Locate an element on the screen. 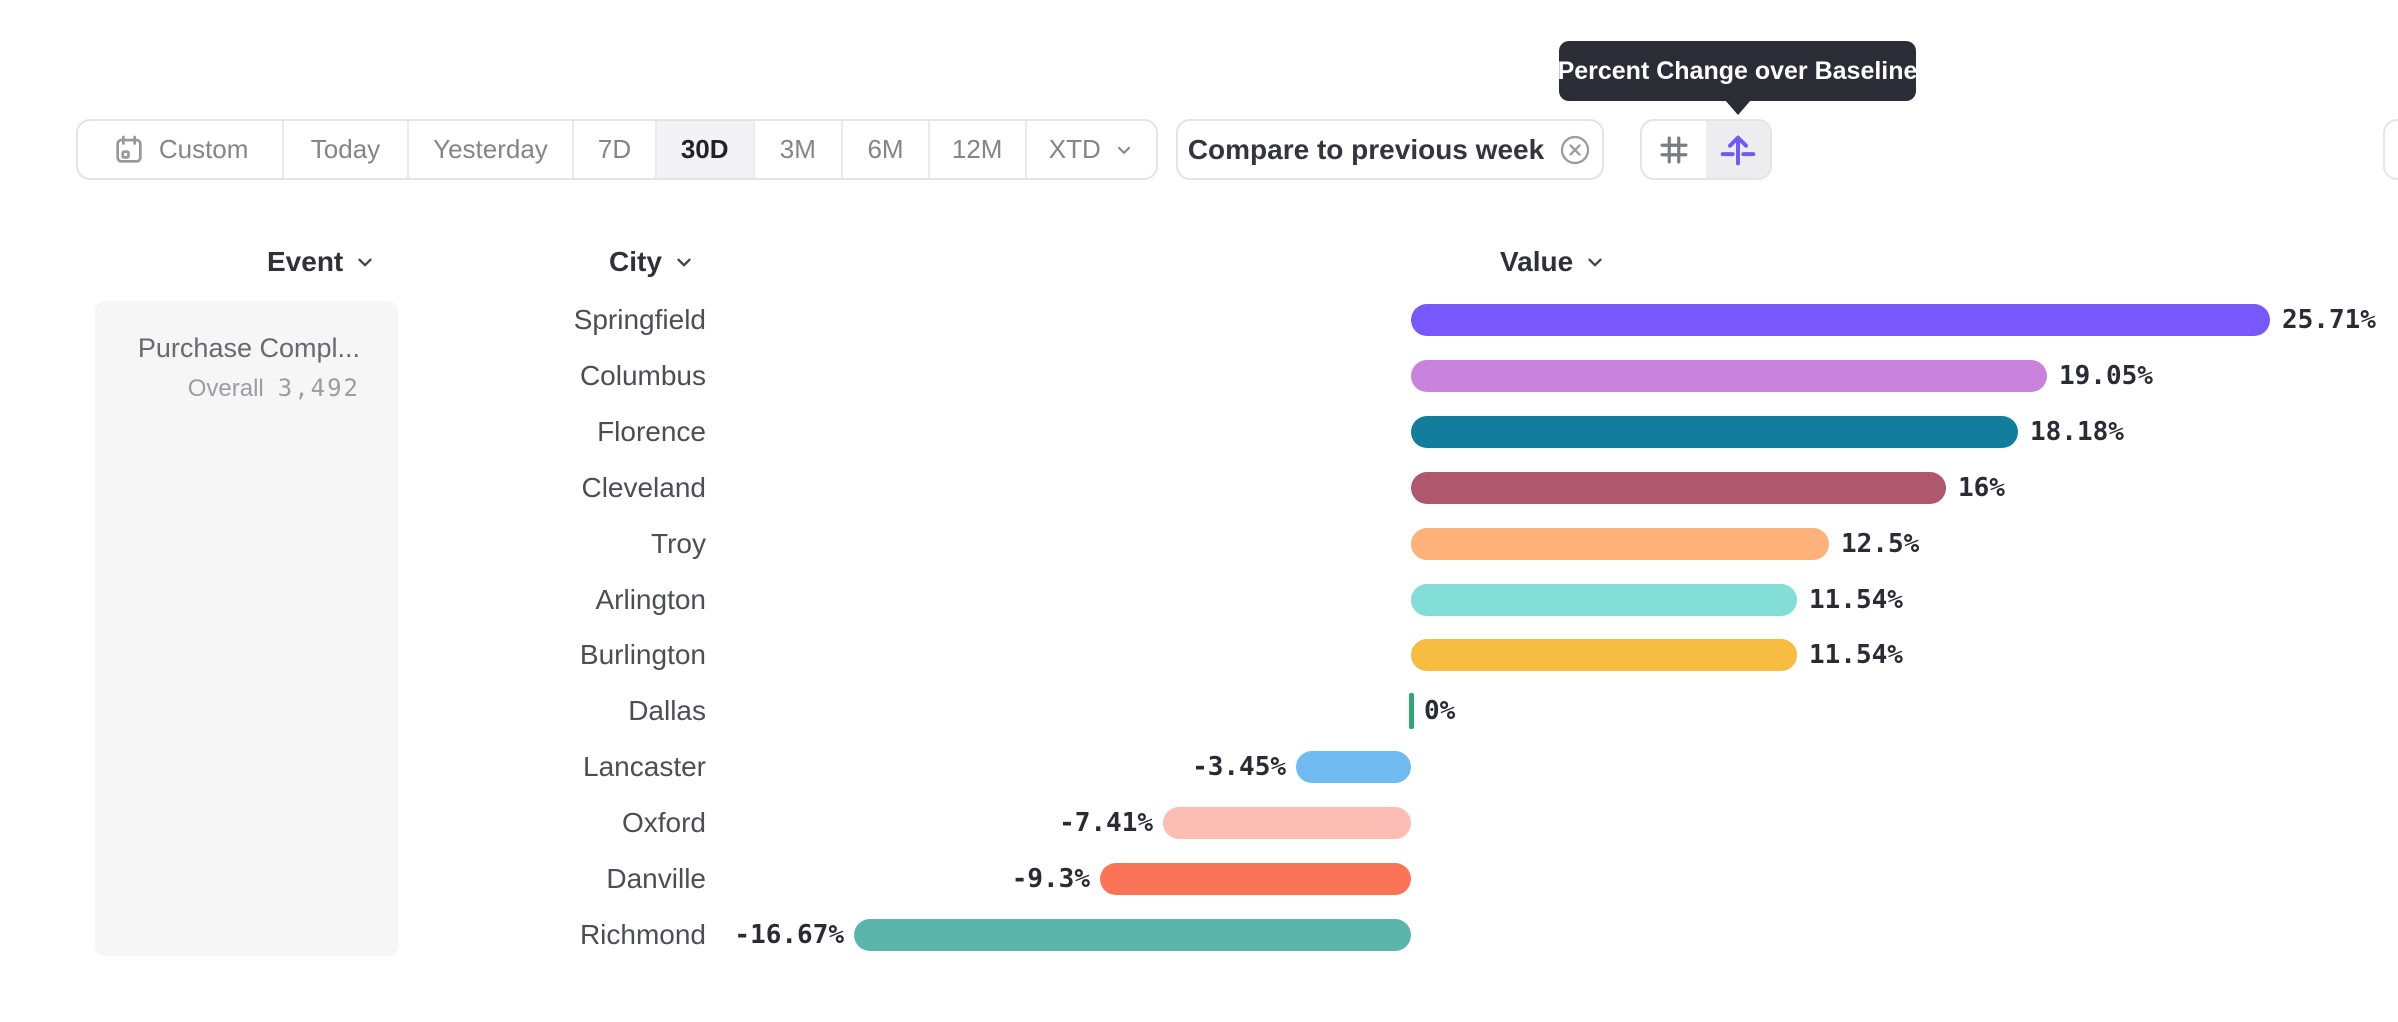  city-label-columbus: Columbus is located at coordinates (642, 375).